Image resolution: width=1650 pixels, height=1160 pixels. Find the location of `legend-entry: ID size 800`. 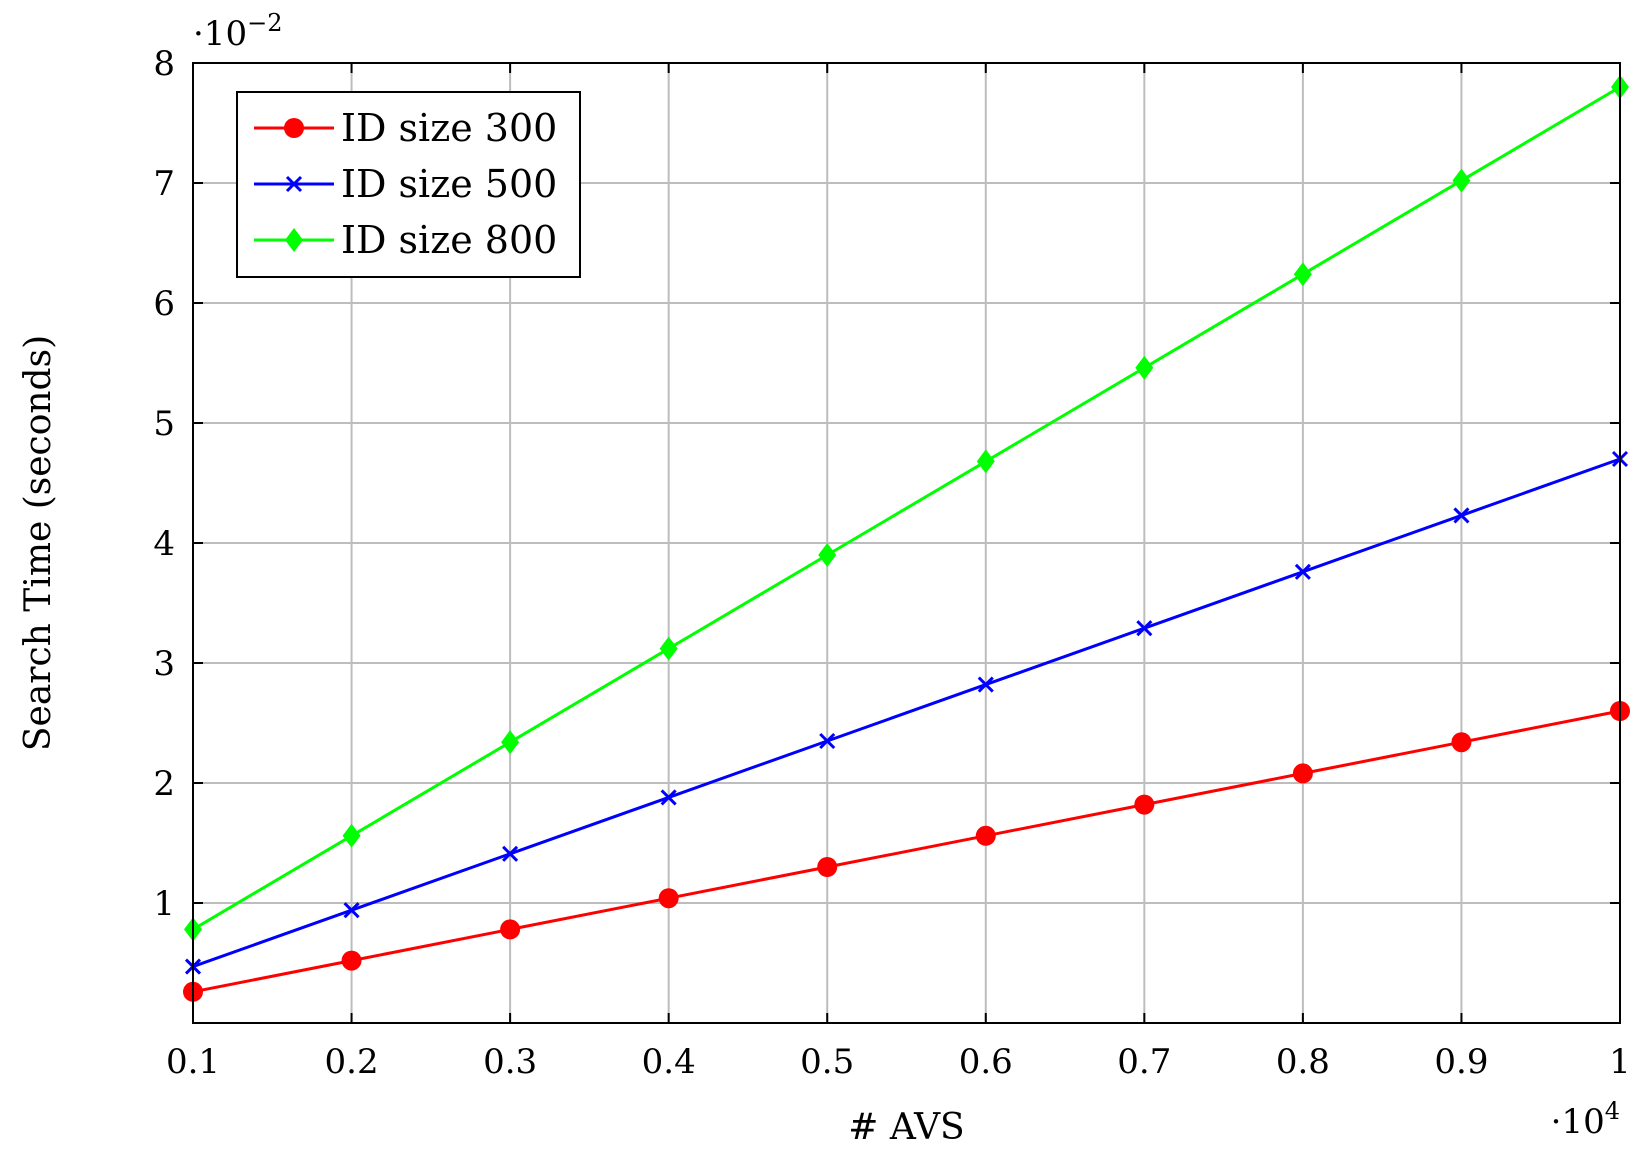

legend-entry: ID size 800 is located at coordinates (405, 240).